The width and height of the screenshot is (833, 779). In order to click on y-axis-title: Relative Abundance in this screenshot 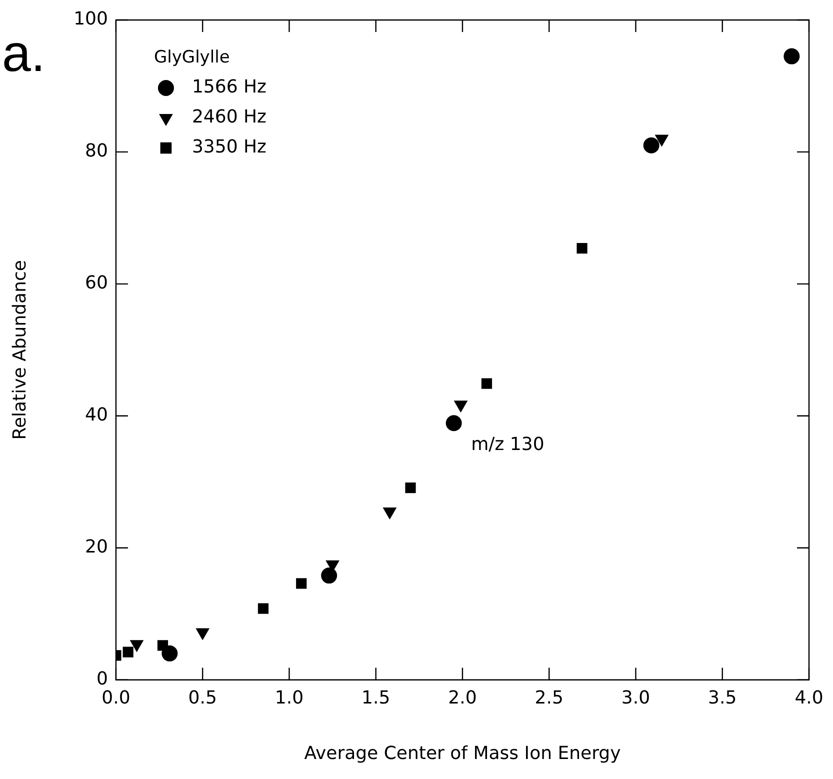, I will do `click(19, 350)`.